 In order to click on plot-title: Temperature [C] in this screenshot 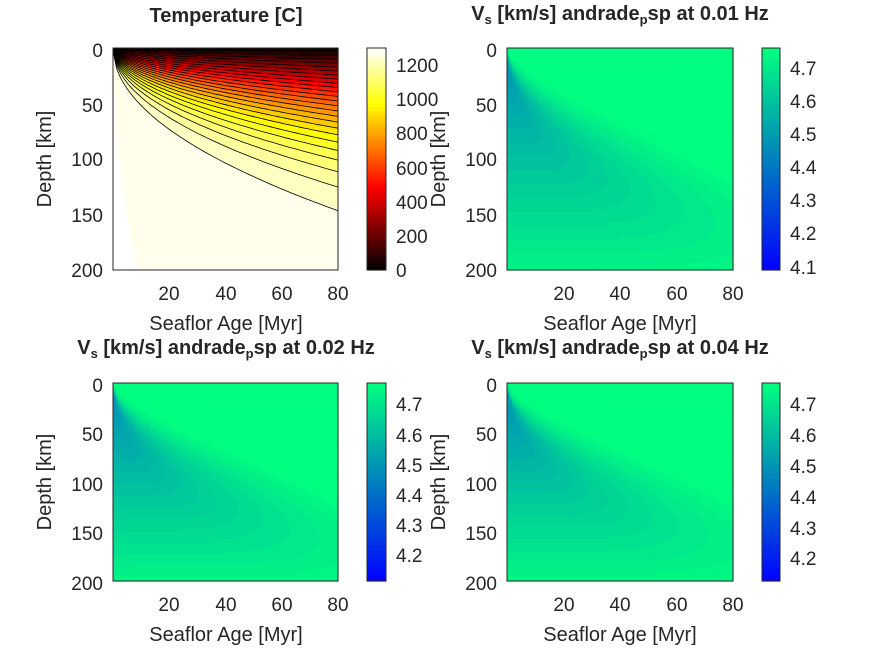, I will do `click(226, 16)`.